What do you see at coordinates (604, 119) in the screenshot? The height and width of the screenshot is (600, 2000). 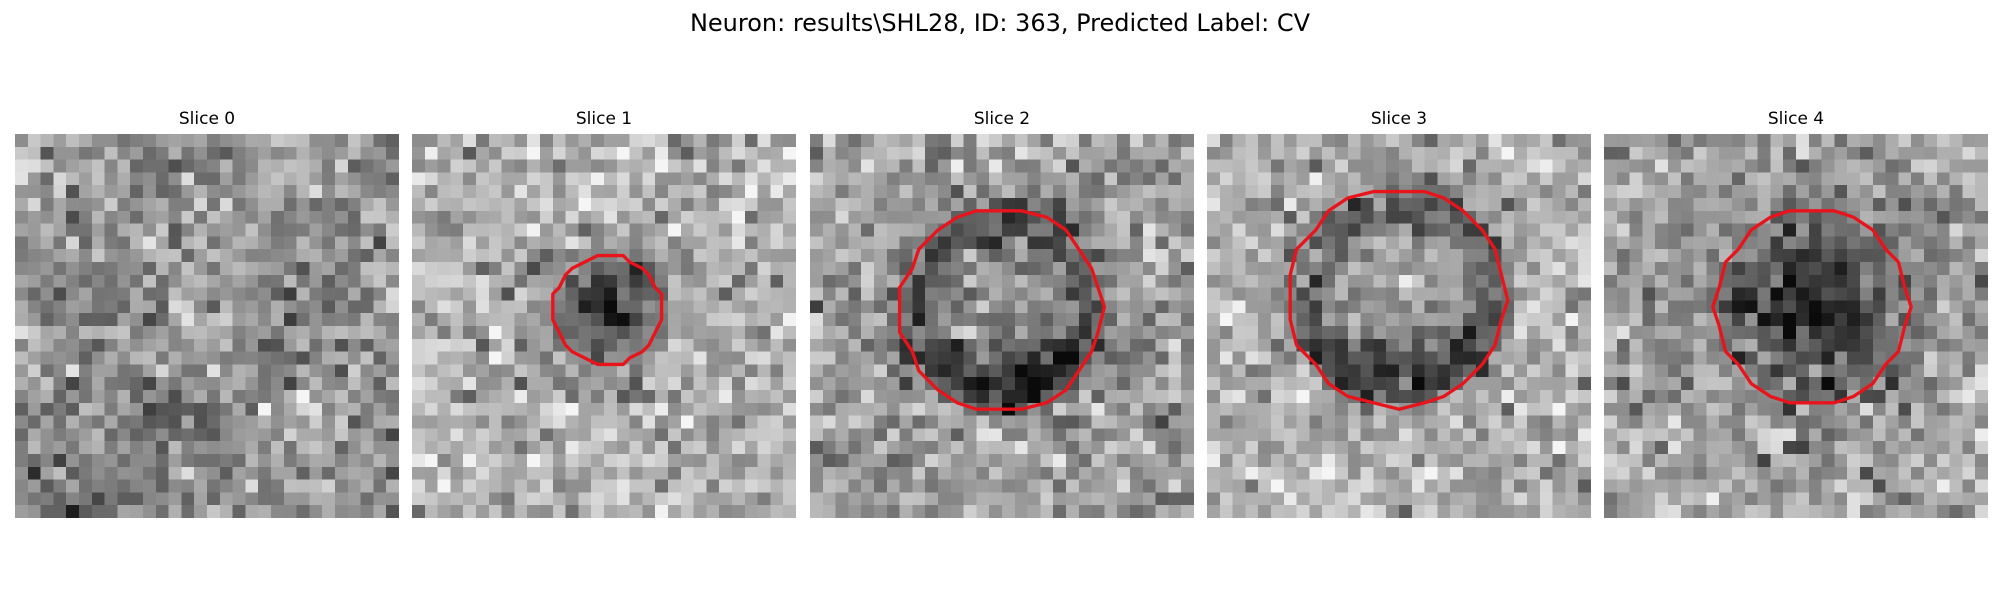 I see `slice-title-1: Slice 1` at bounding box center [604, 119].